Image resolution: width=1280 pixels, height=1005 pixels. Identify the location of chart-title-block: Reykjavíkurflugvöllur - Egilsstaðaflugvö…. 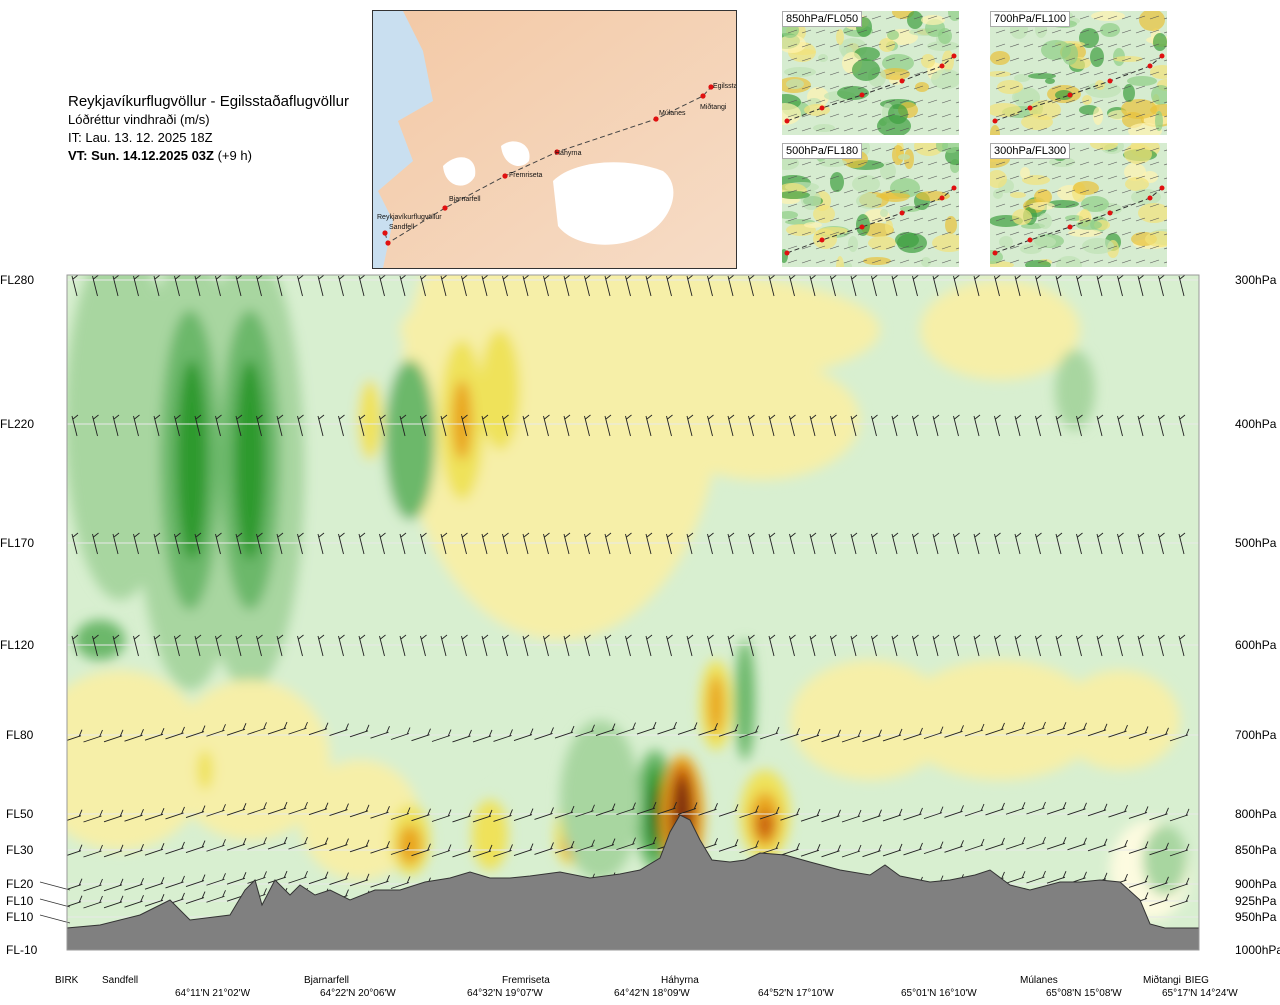
(208, 129).